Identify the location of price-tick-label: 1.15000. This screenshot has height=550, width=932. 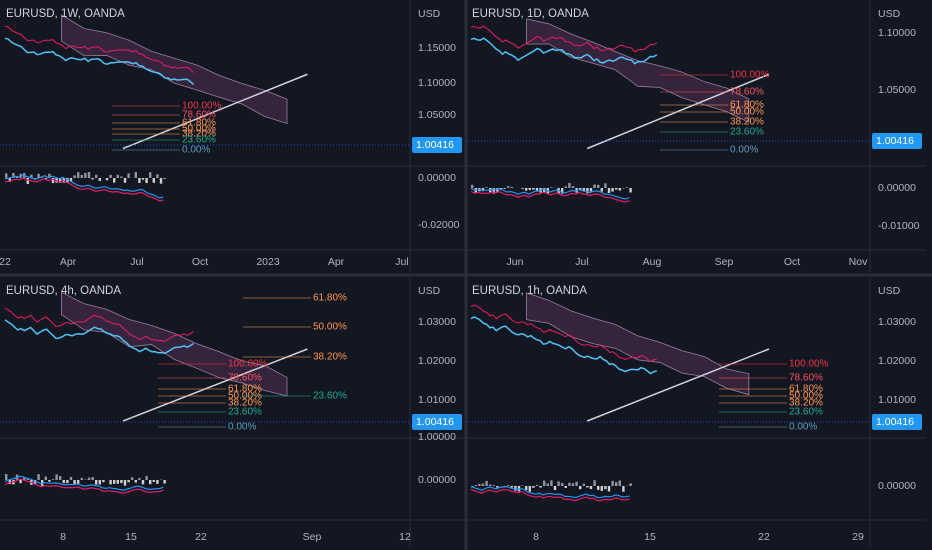
(437, 48).